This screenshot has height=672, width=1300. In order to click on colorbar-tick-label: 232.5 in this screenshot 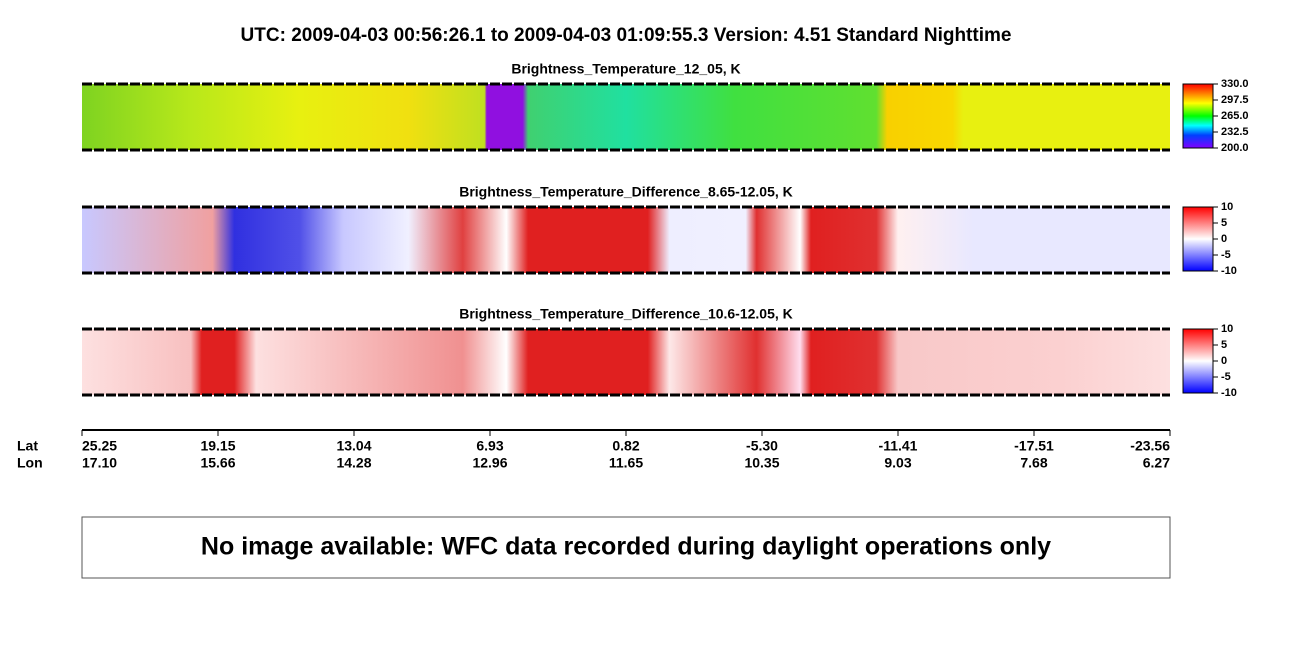, I will do `click(1235, 132)`.